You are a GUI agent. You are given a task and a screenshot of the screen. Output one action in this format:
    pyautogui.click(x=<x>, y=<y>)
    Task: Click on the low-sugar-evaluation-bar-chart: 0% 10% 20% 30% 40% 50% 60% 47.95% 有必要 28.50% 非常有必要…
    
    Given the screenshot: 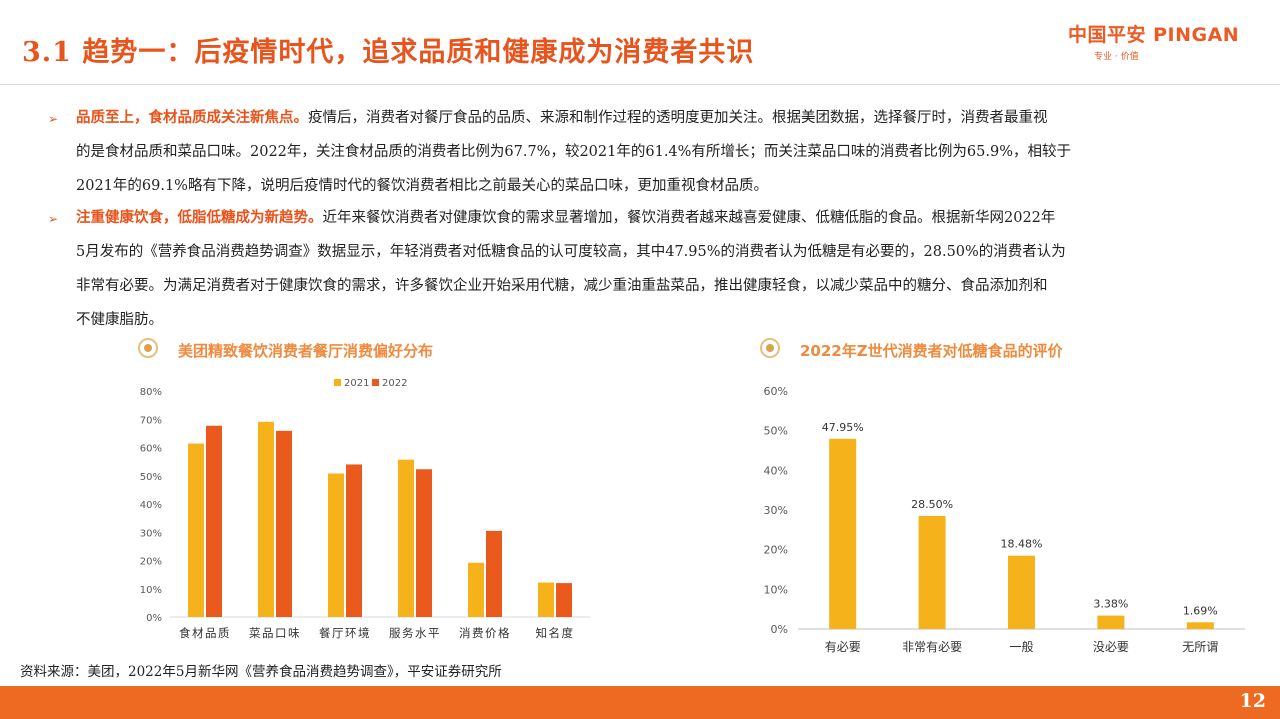 What is the action you would take?
    pyautogui.click(x=1004, y=519)
    